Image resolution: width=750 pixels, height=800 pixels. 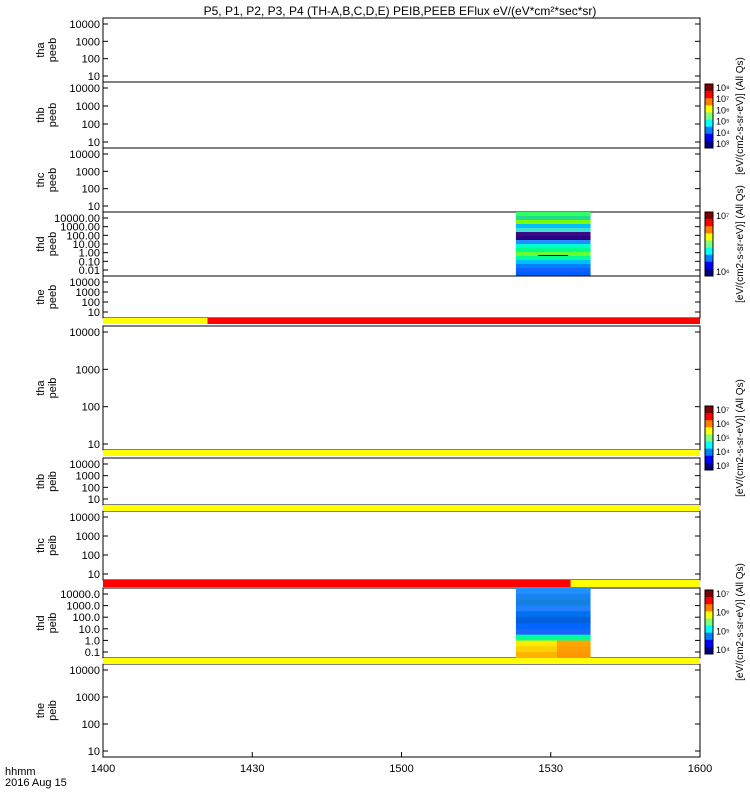 What do you see at coordinates (723, 452) in the screenshot?
I see `colorbar-tick-label: 10⁴` at bounding box center [723, 452].